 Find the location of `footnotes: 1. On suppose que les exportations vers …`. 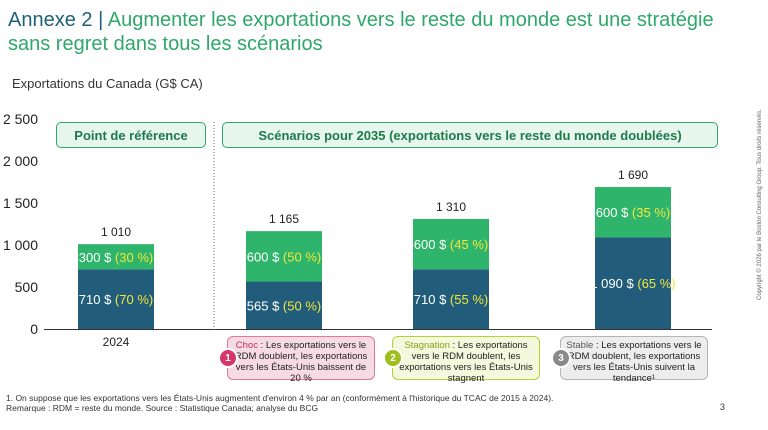

footnotes: 1. On suppose que les exportations vers … is located at coordinates (356, 403).